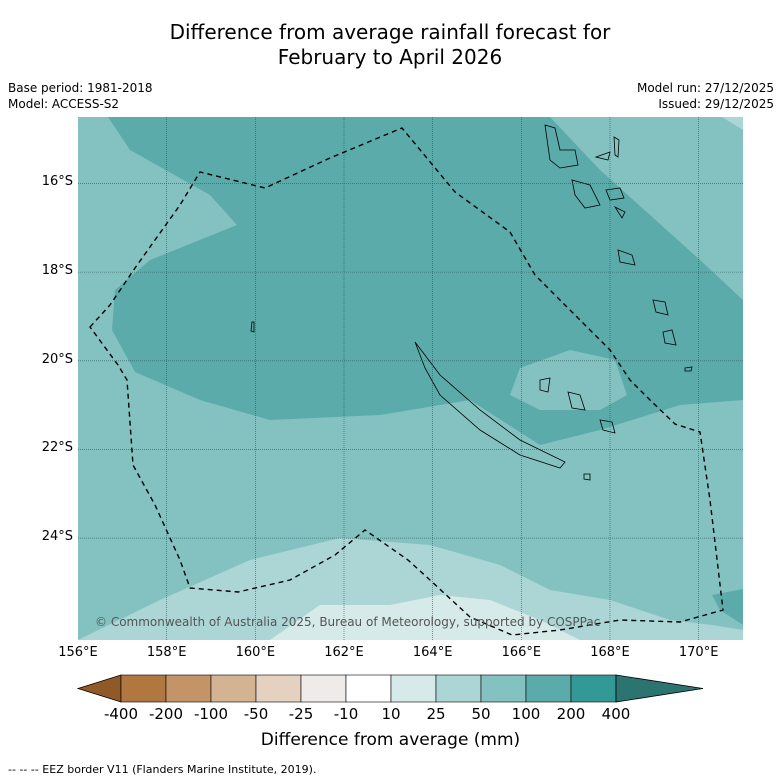 Image resolution: width=781 pixels, height=781 pixels. I want to click on colorbar-tick-label: 50, so click(481, 714).